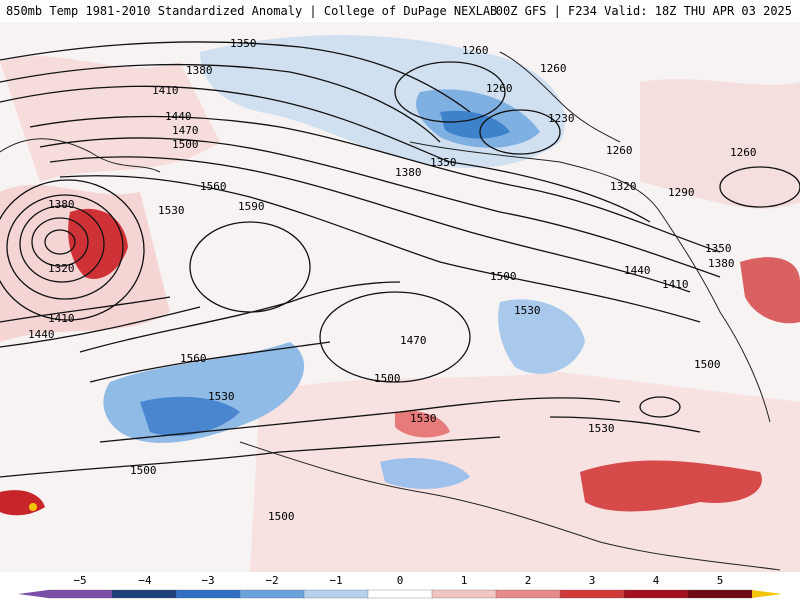 Image resolution: width=800 pixels, height=604 pixels. I want to click on colorbar-ticks: −5 −4 −3 −2 −1 0 1 2 3 4 5, so click(398, 580).